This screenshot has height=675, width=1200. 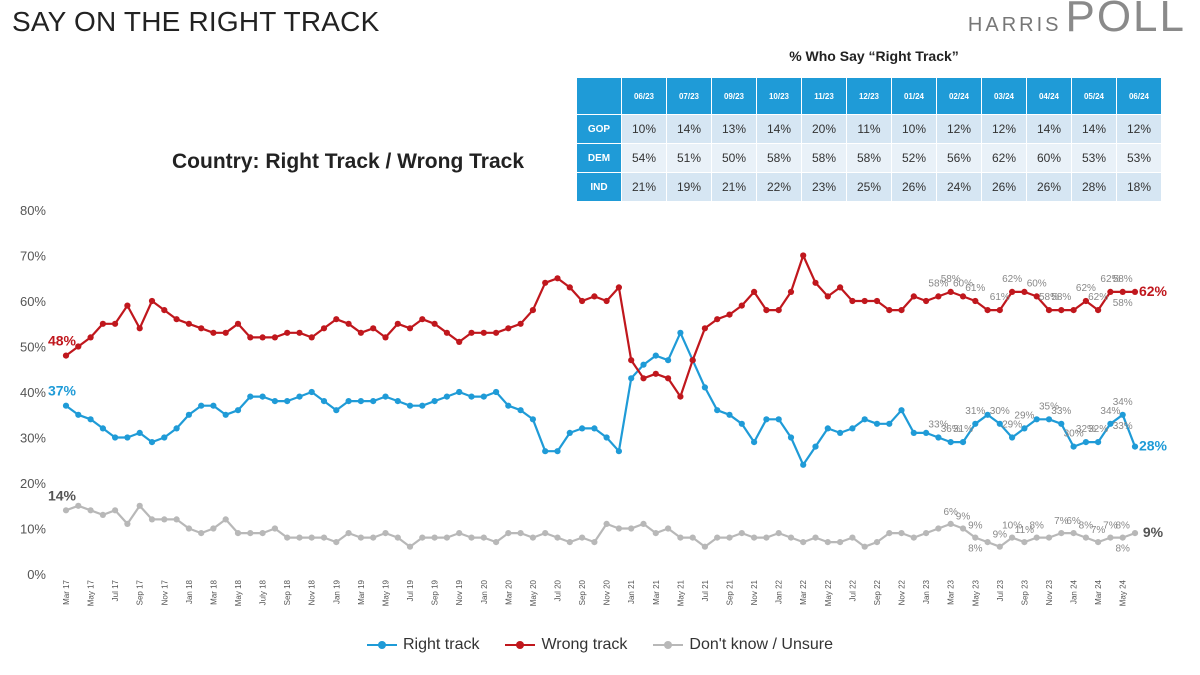 What do you see at coordinates (1094, 129) in the screenshot?
I see `table-cell: 14%` at bounding box center [1094, 129].